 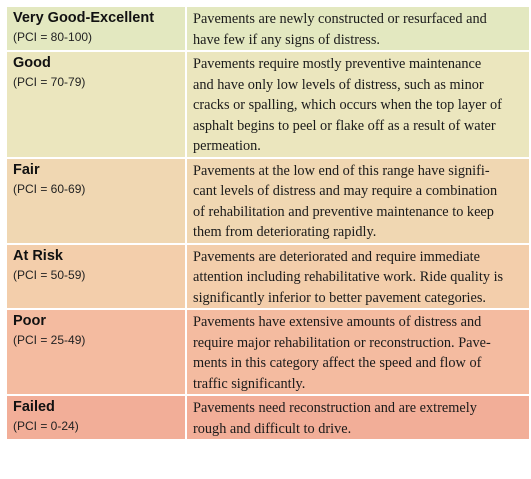 I want to click on description-line: traffic significantly., so click(x=249, y=383).